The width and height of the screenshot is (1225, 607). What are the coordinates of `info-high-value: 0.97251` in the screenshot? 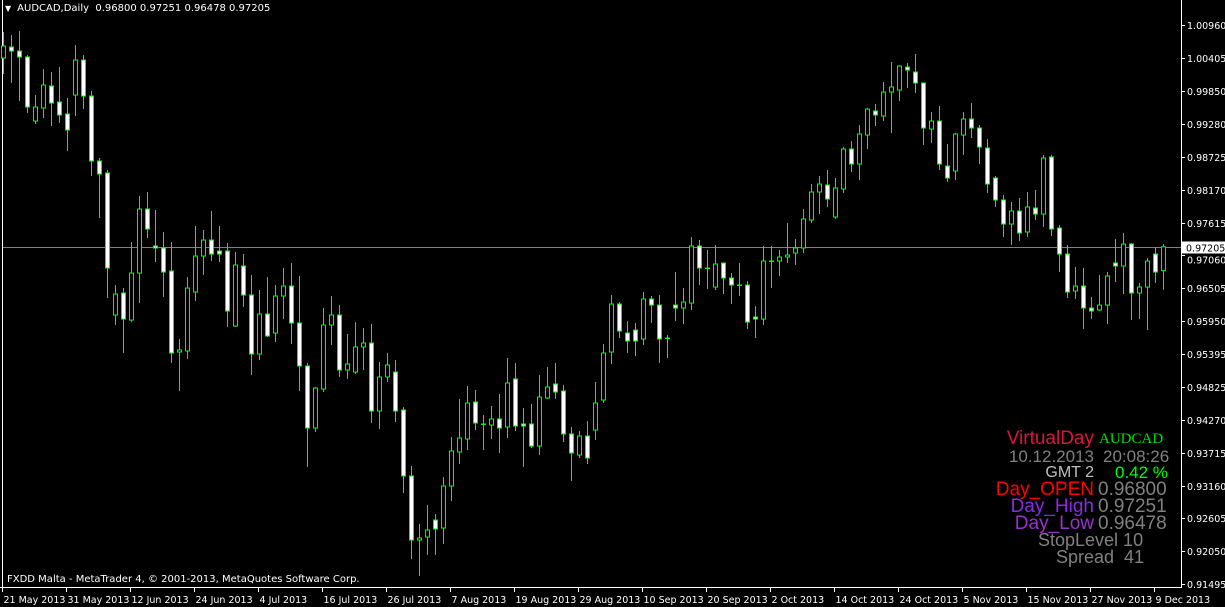 It's located at (1132, 506).